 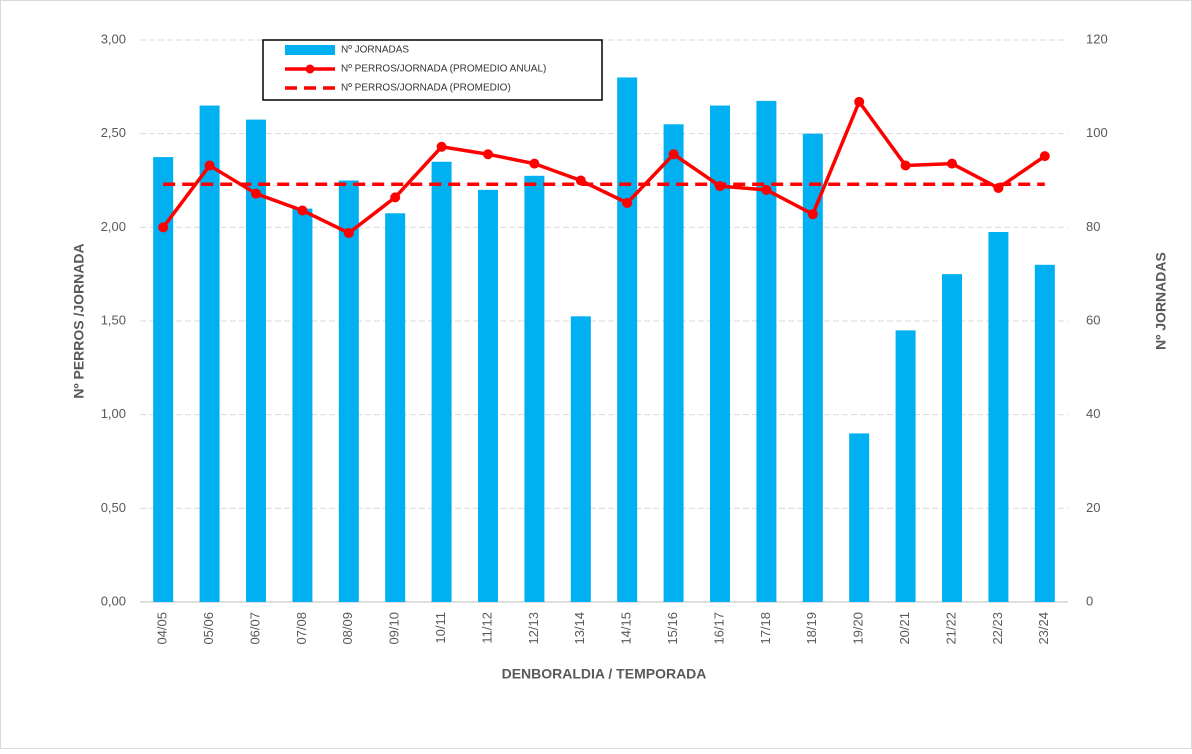 What do you see at coordinates (904, 628) in the screenshot?
I see `x-tick-label: 20/21` at bounding box center [904, 628].